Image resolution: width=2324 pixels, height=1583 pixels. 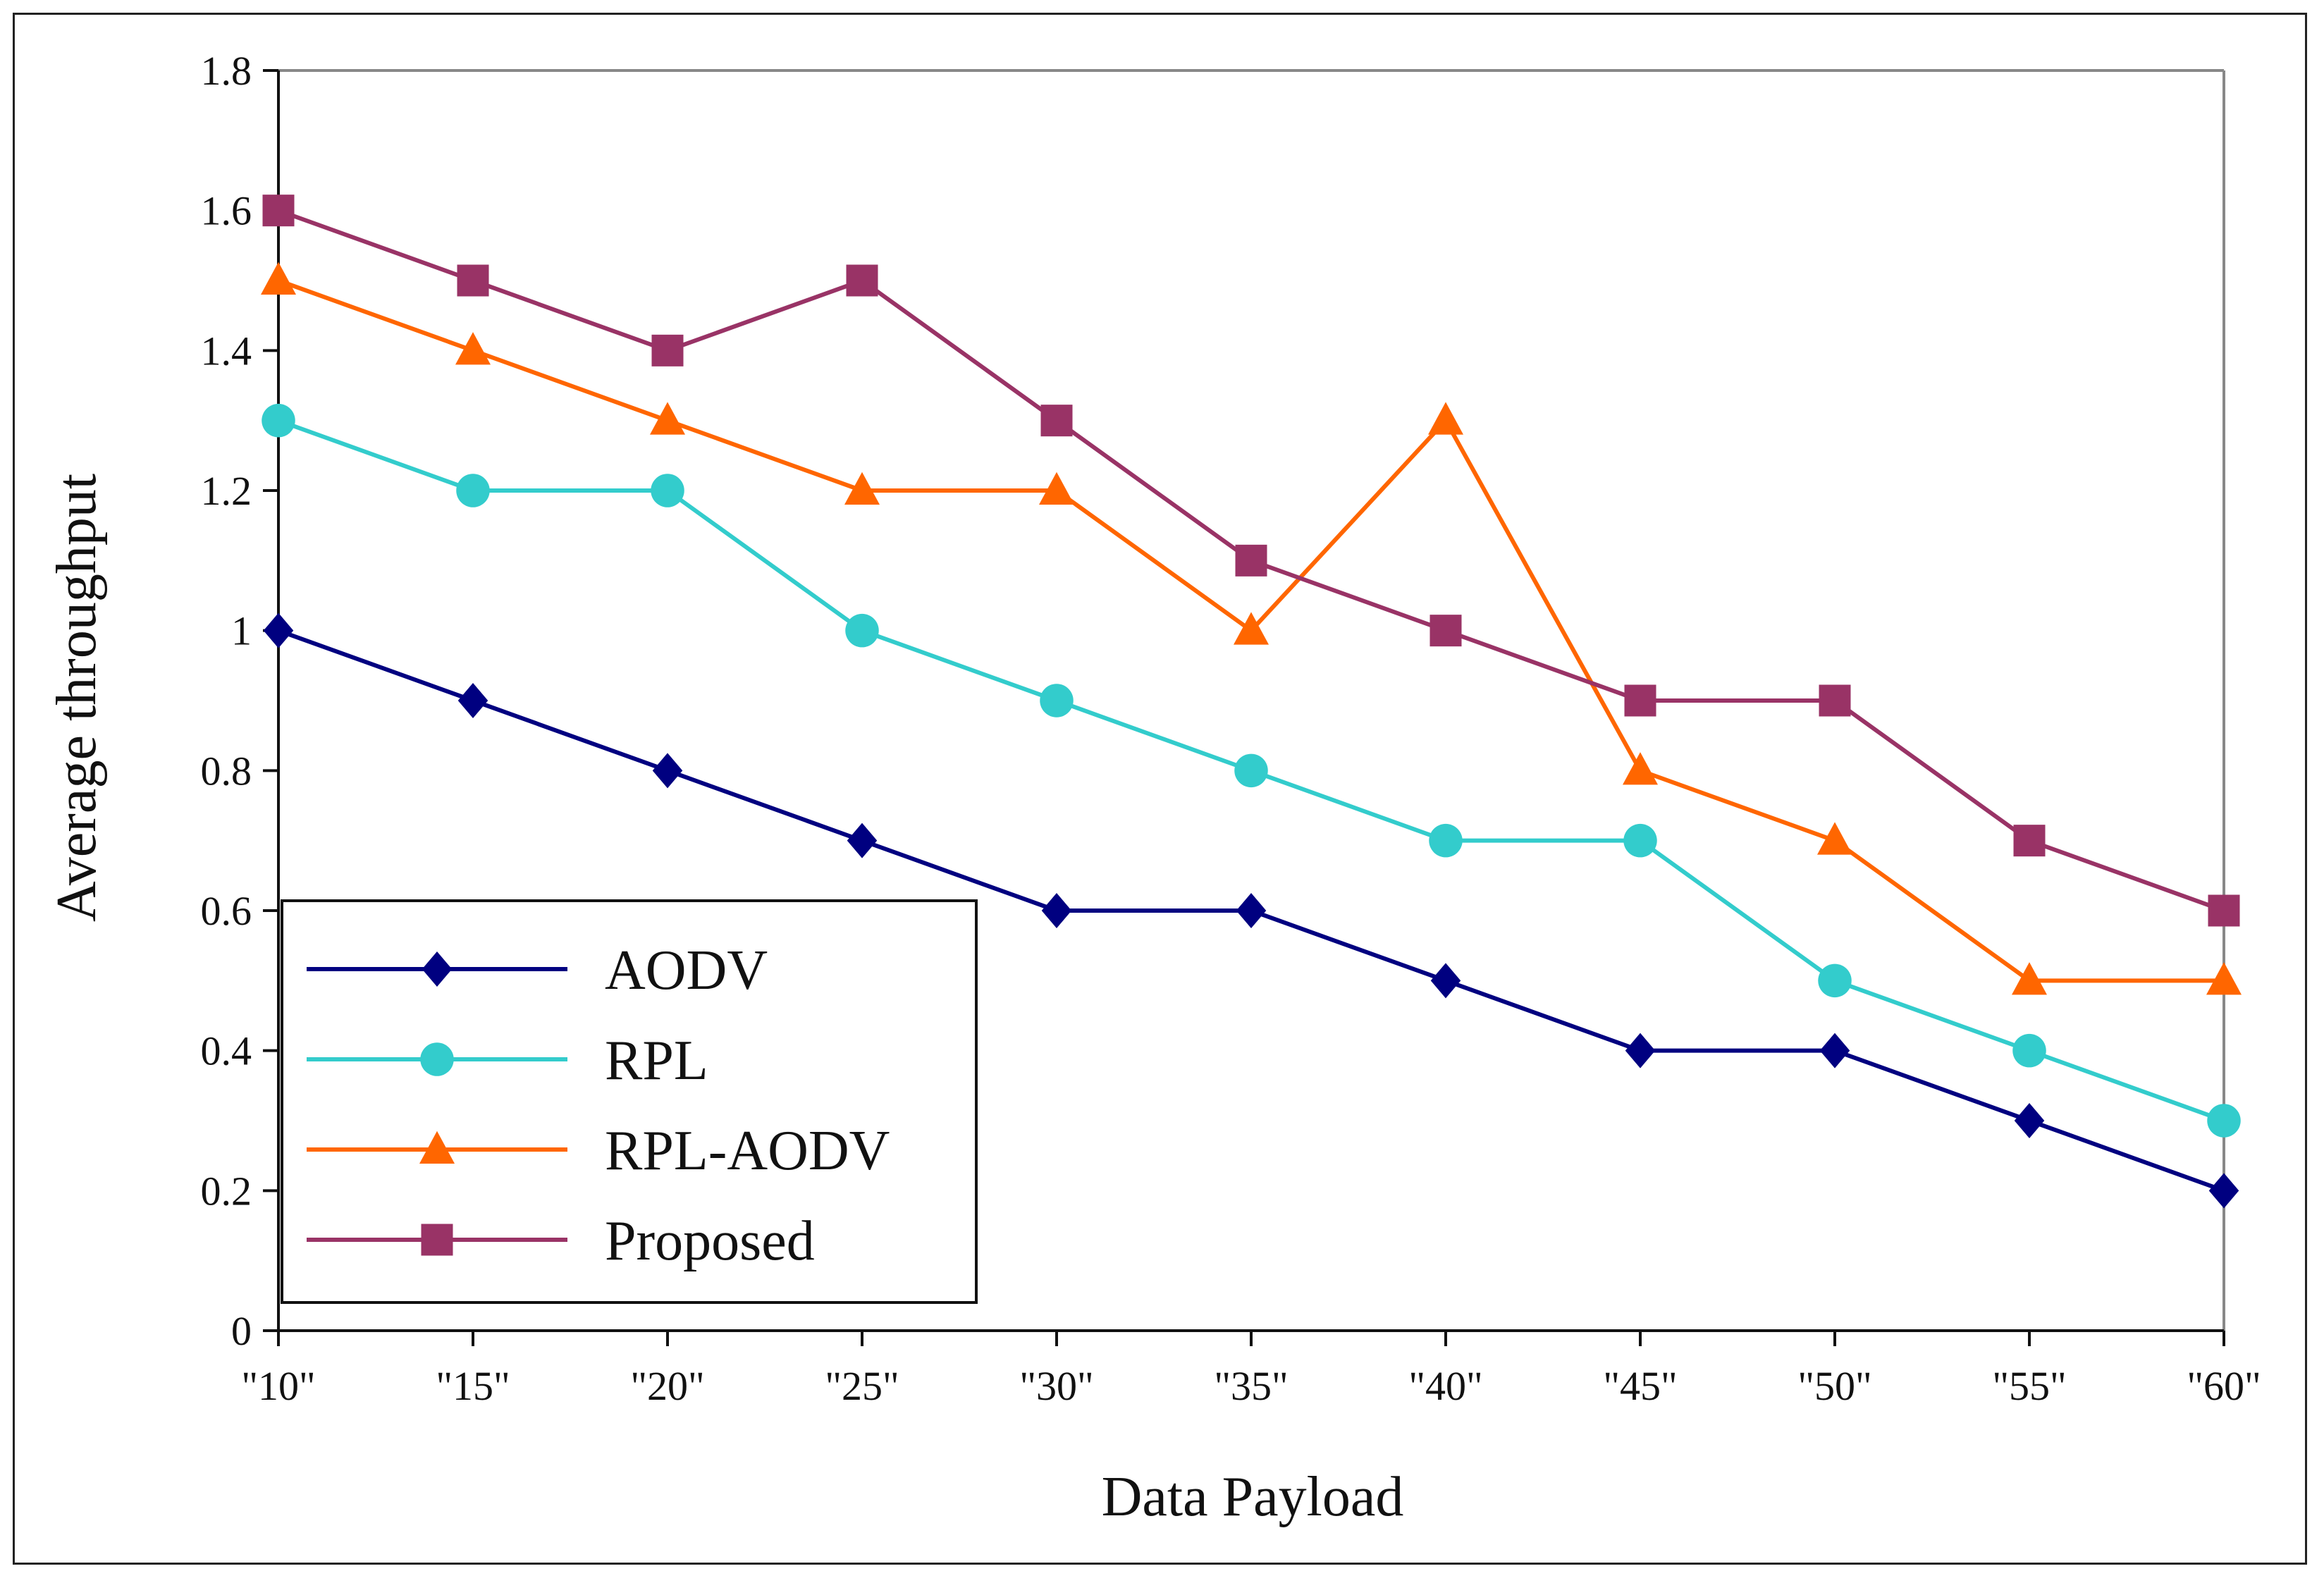 I want to click on y-tick-label: 1.4, so click(x=226, y=351).